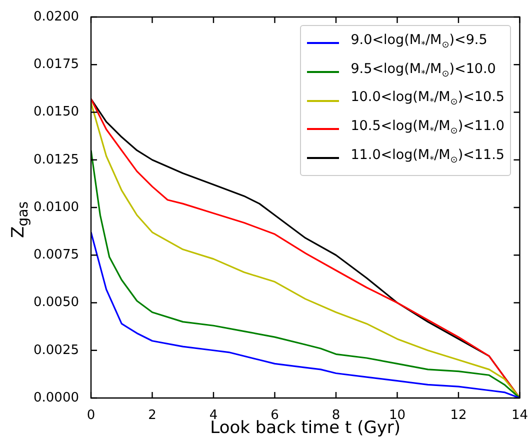 This screenshot has height=439, width=530. What do you see at coordinates (56, 302) in the screenshot?
I see `y-tick-label: 0.0050` at bounding box center [56, 302].